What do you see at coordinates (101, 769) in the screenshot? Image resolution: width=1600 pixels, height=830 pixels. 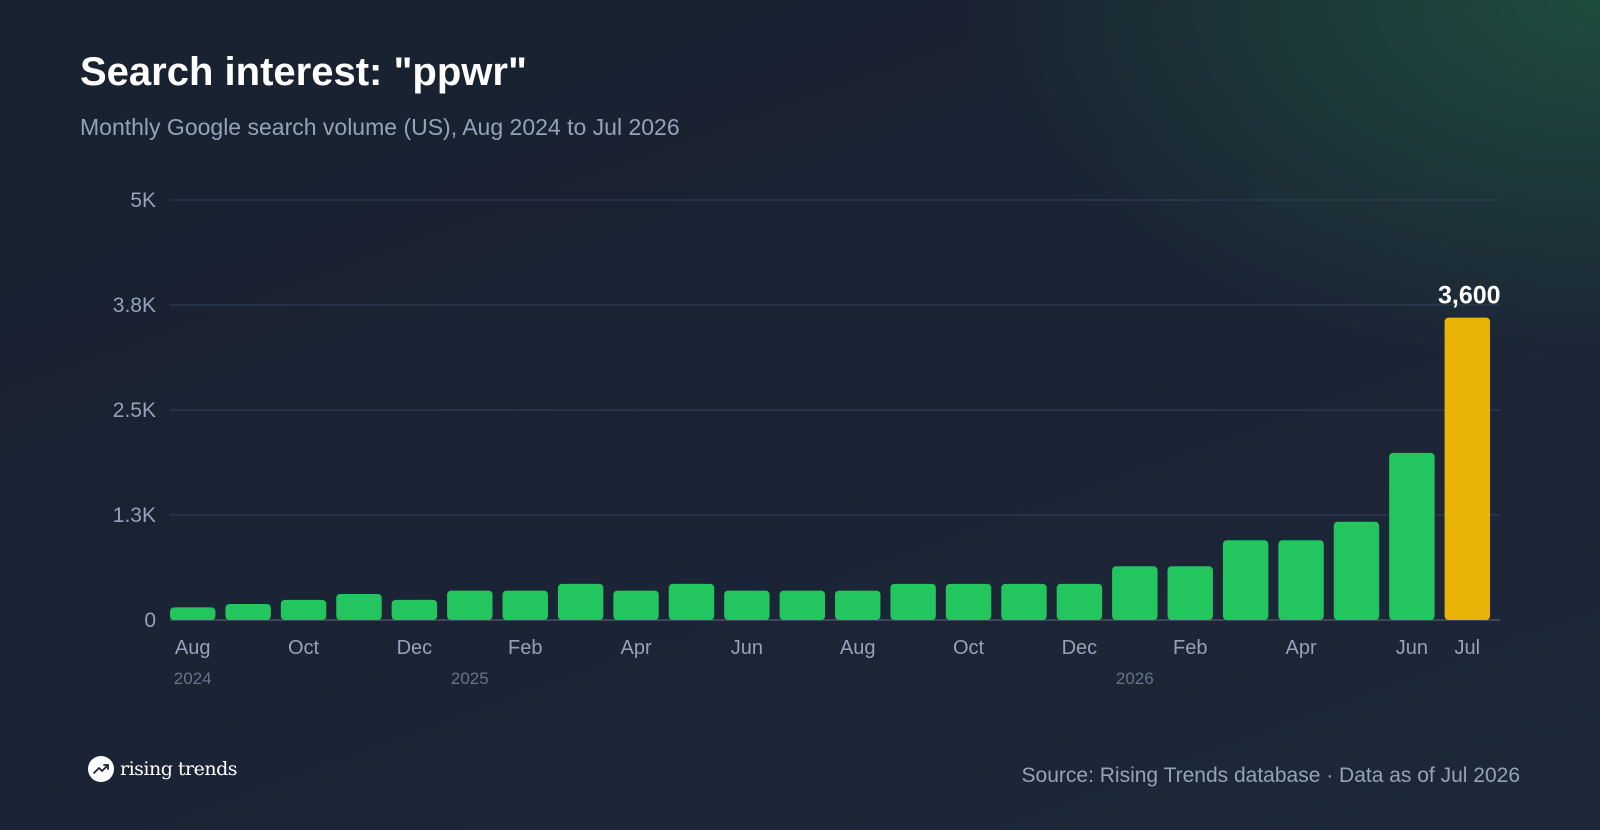 I see `trend-arrow-icon` at bounding box center [101, 769].